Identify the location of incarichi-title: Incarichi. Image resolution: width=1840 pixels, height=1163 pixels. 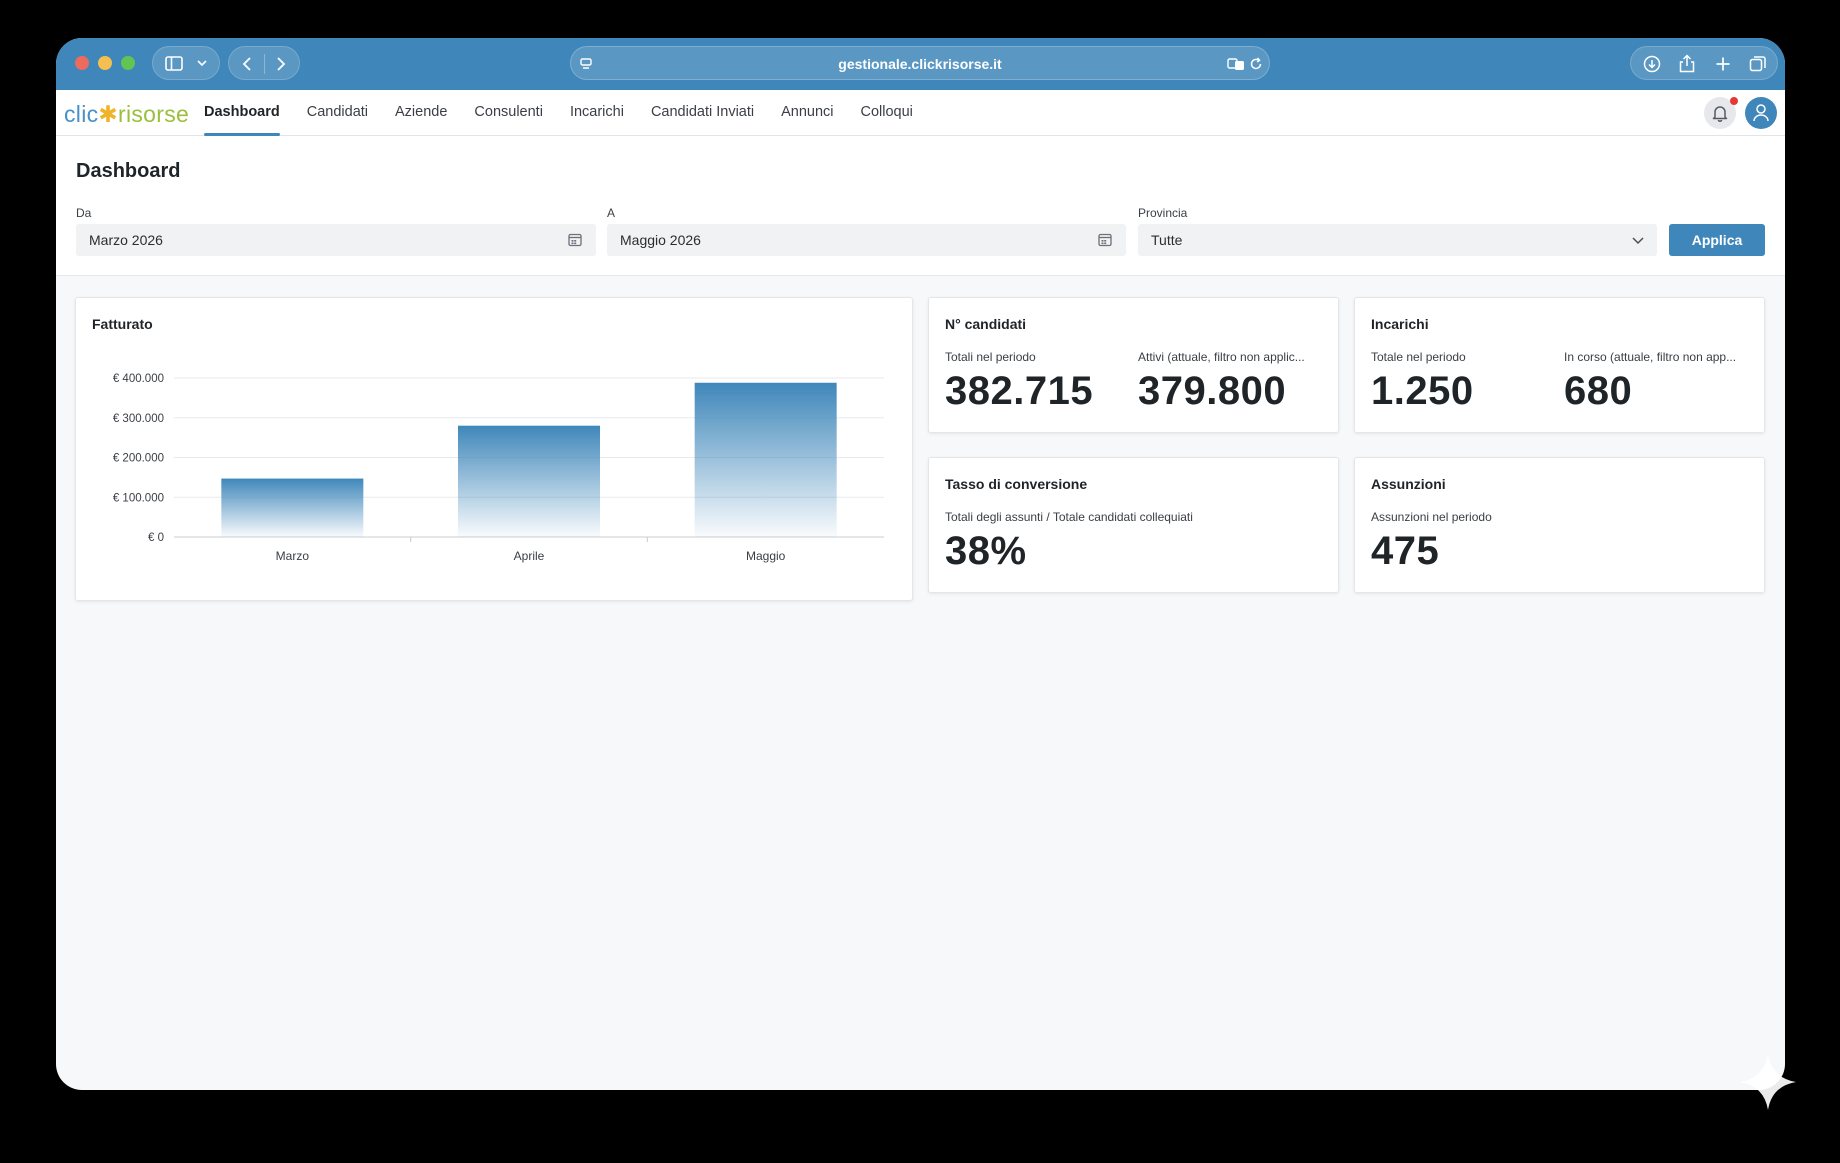
(1400, 324).